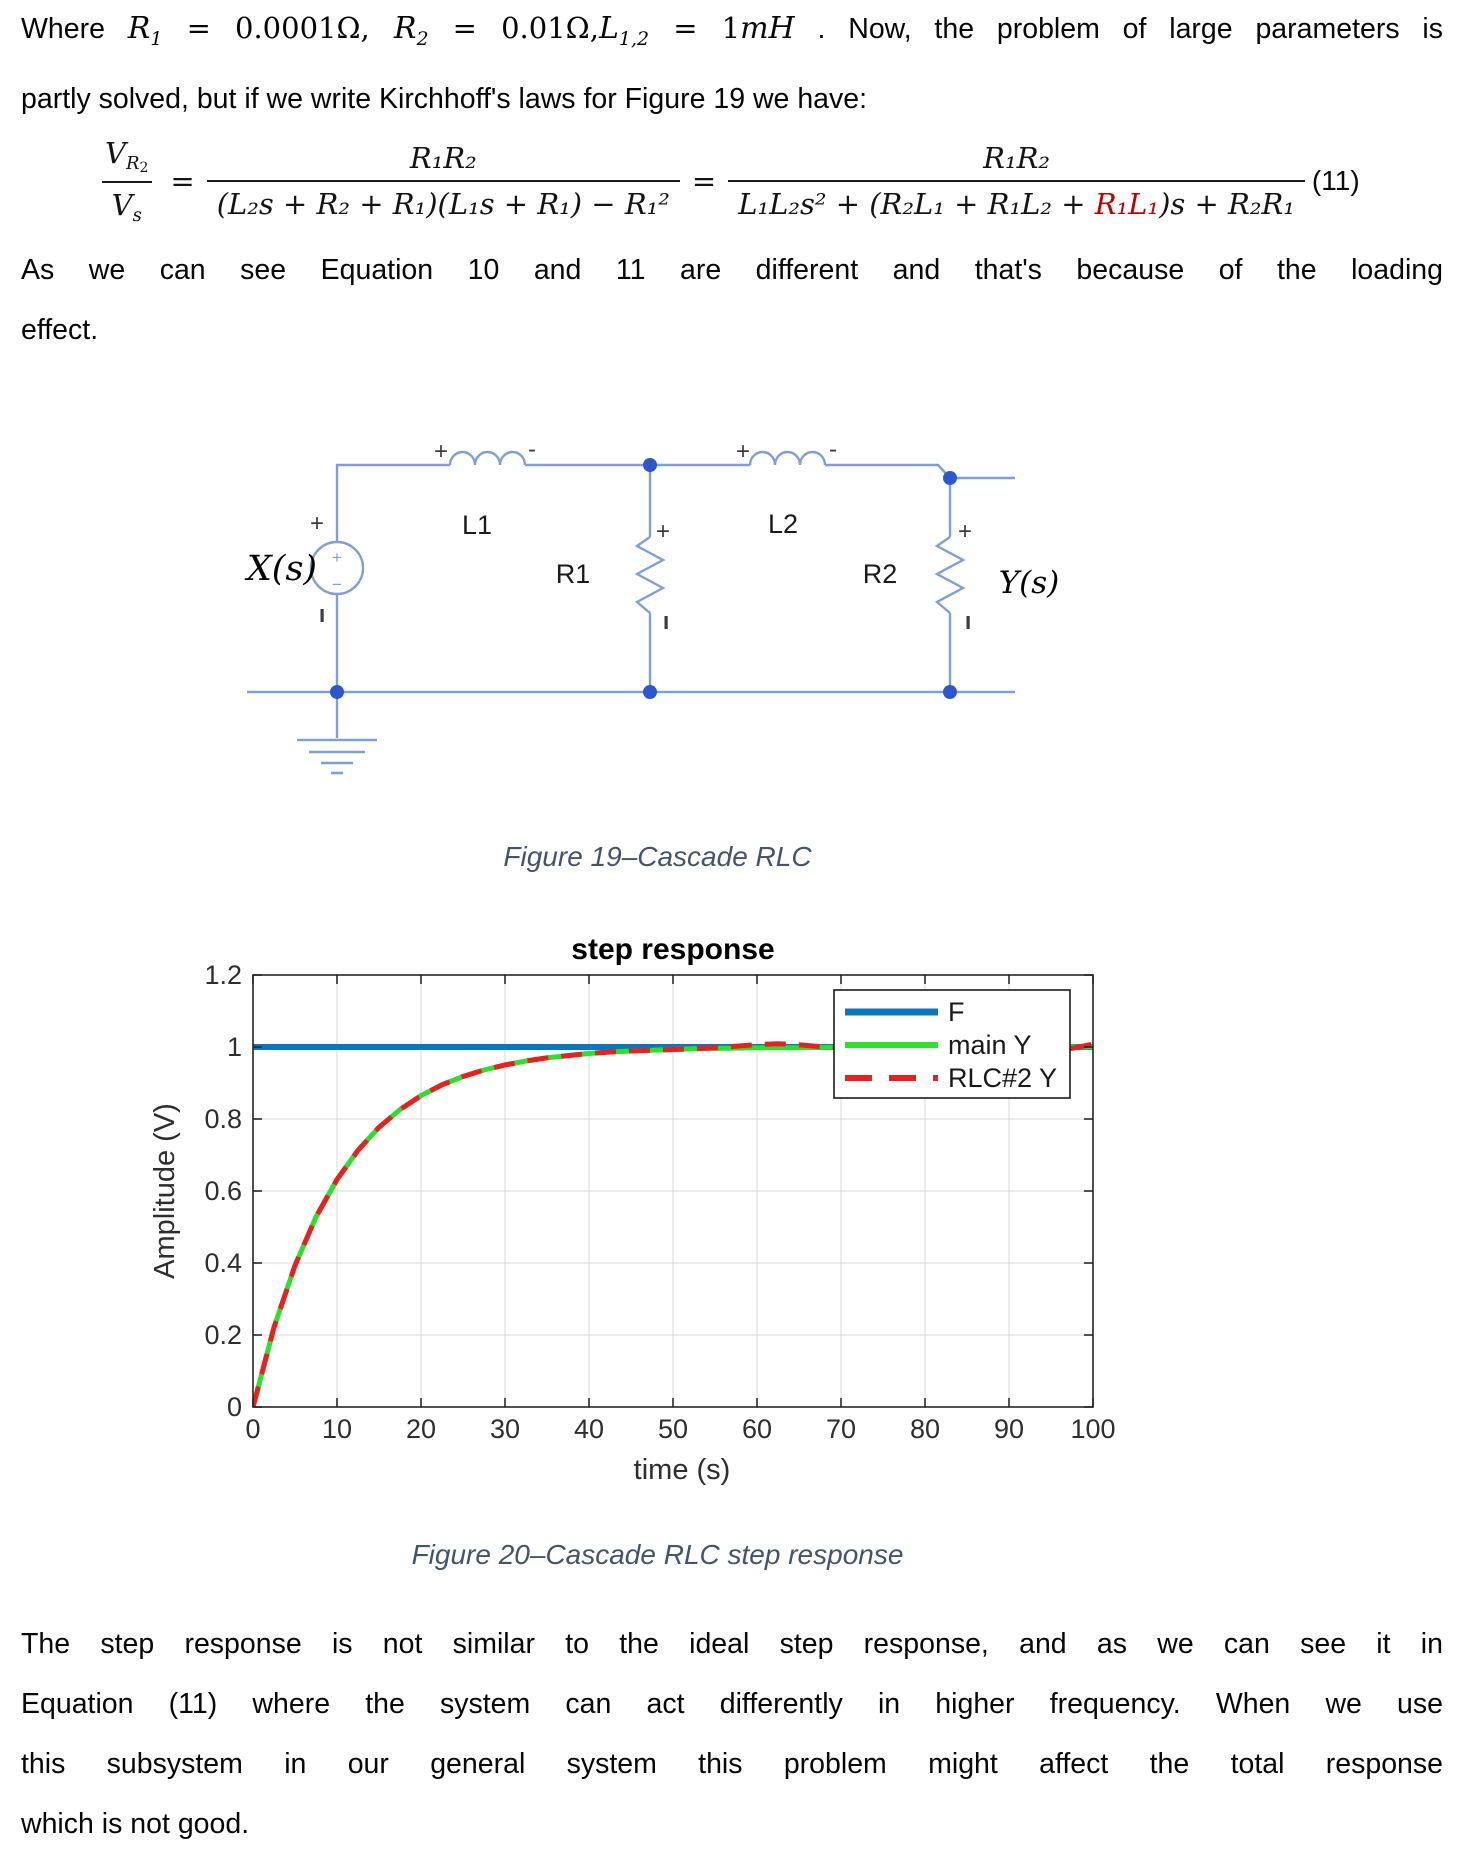  What do you see at coordinates (673, 1191) in the screenshot?
I see `chart-axis-ticks` at bounding box center [673, 1191].